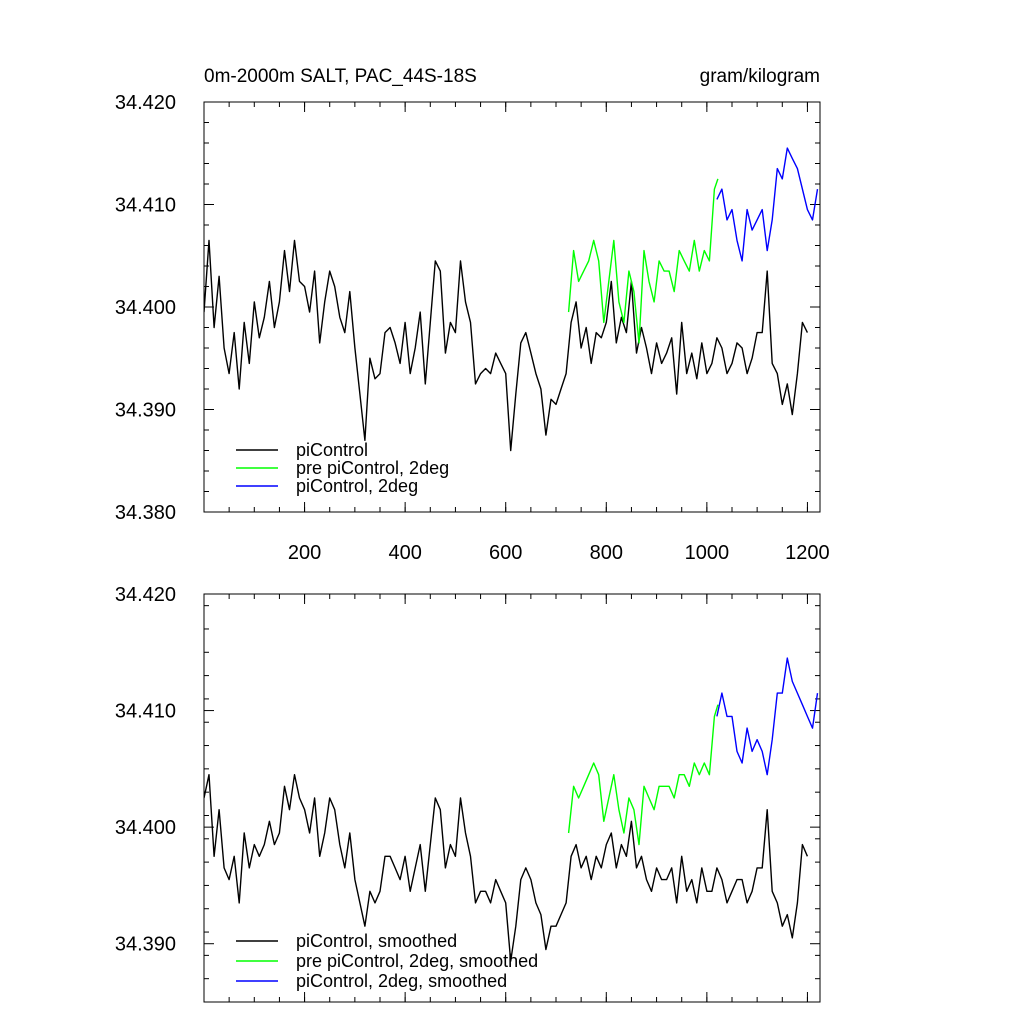 This screenshot has height=1024, width=1024. I want to click on top-x-tick-label: 200, so click(304, 553).